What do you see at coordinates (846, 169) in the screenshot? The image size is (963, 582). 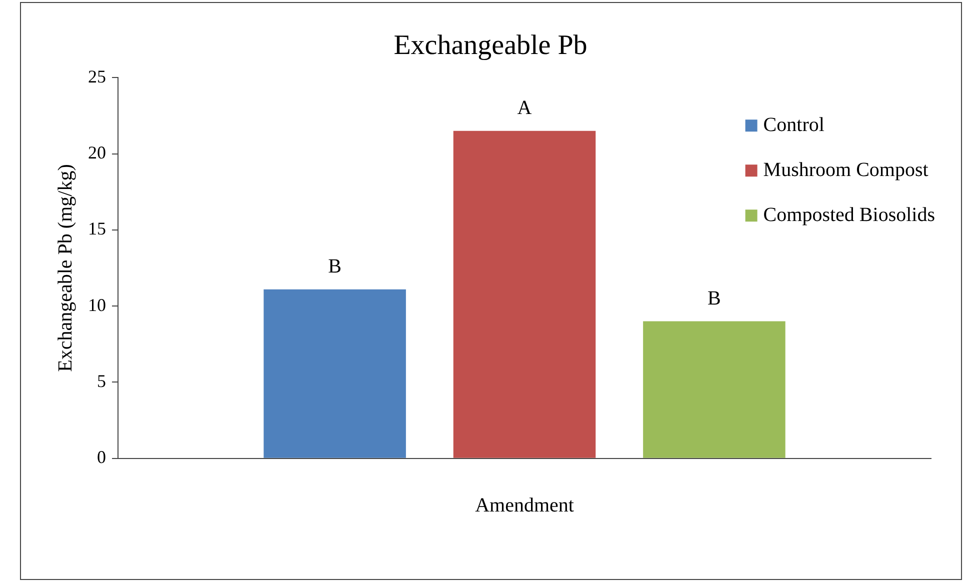 I see `legend-label: Mushroom Compost` at bounding box center [846, 169].